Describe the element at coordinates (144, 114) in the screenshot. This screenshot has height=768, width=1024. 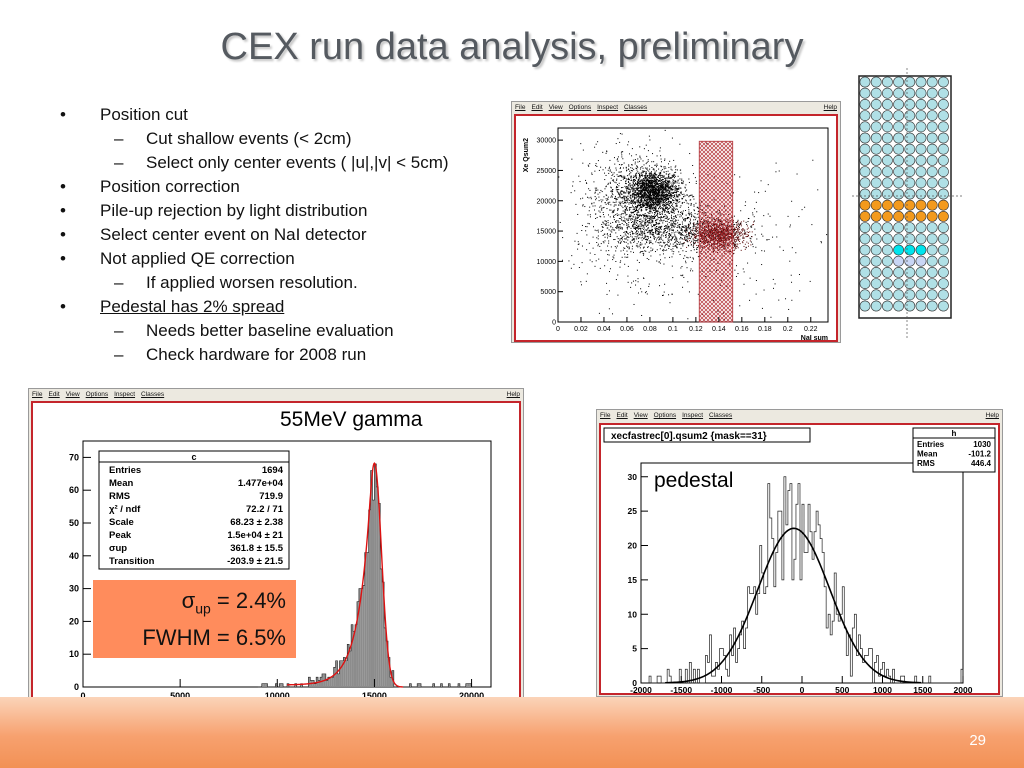
I see `bullet-text: Position cut` at that location.